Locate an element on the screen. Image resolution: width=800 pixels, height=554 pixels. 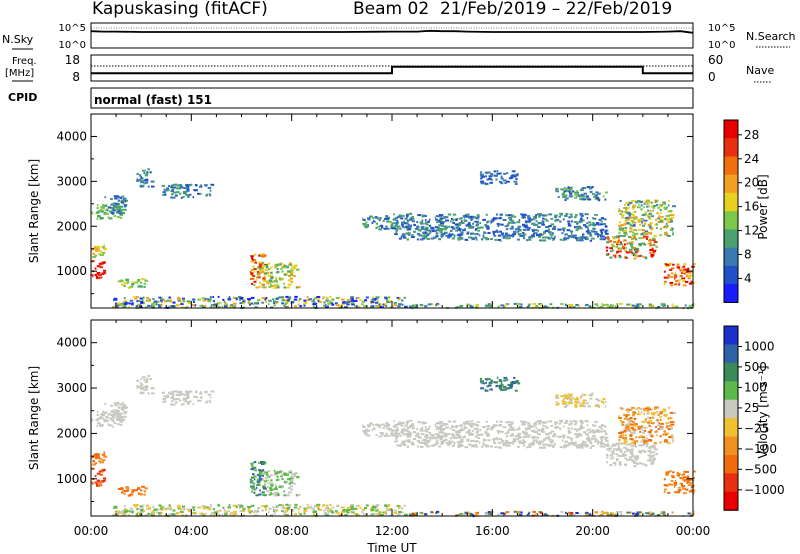
power-colorbar-segment is located at coordinates (731, 129).